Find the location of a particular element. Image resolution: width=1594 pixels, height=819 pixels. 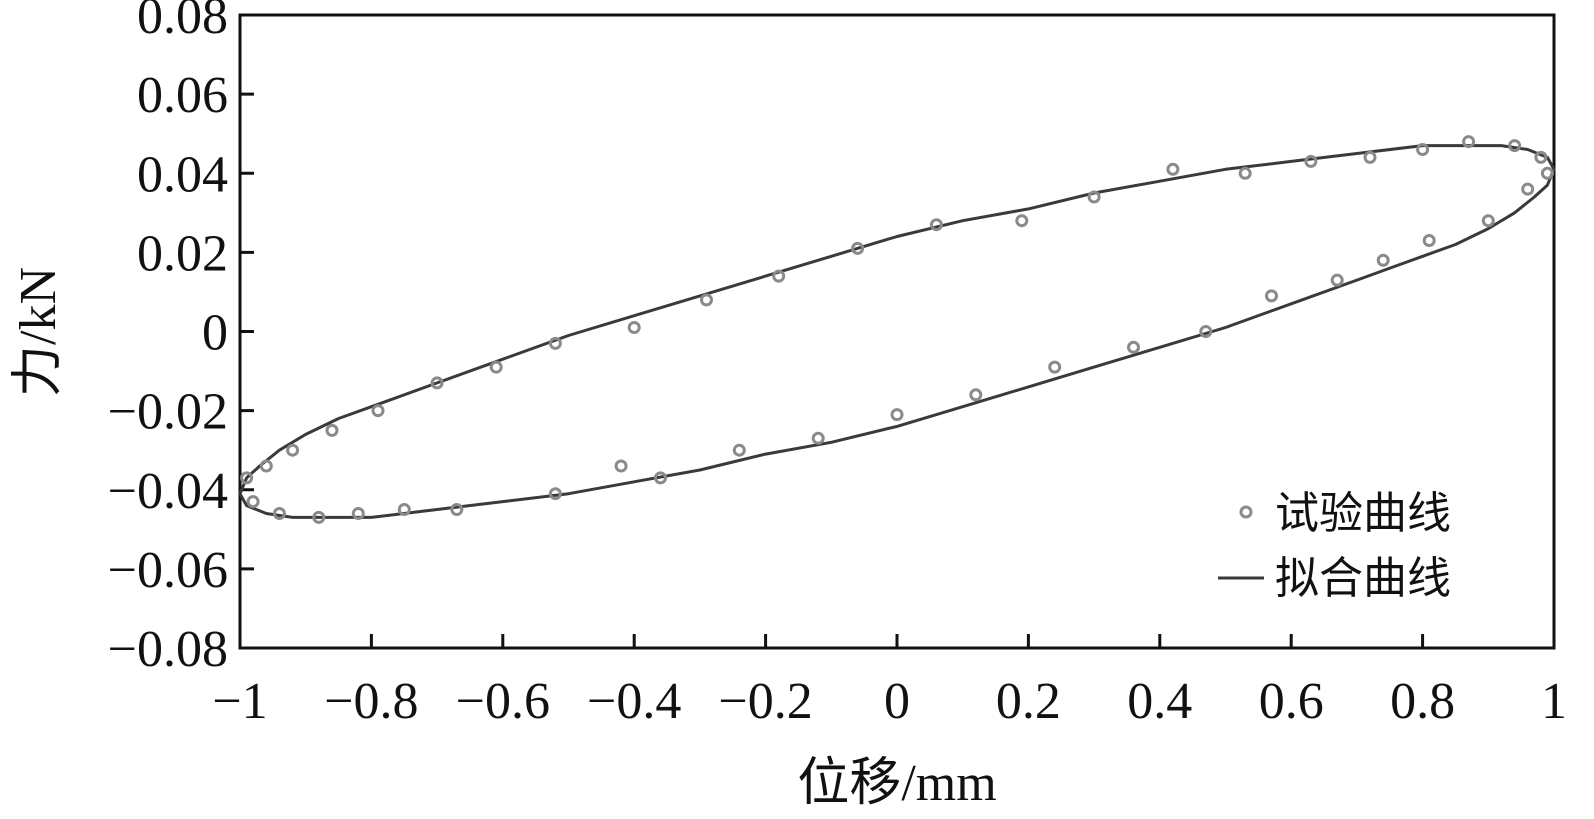

x-tick-label: −1 is located at coordinates (239, 701).